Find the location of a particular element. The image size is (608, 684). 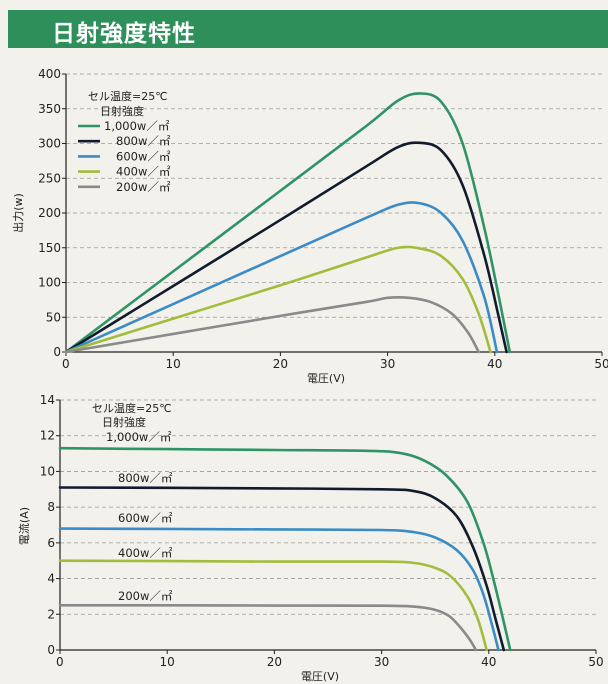

y-axis-label: 電流(A) is located at coordinates (24, 526).